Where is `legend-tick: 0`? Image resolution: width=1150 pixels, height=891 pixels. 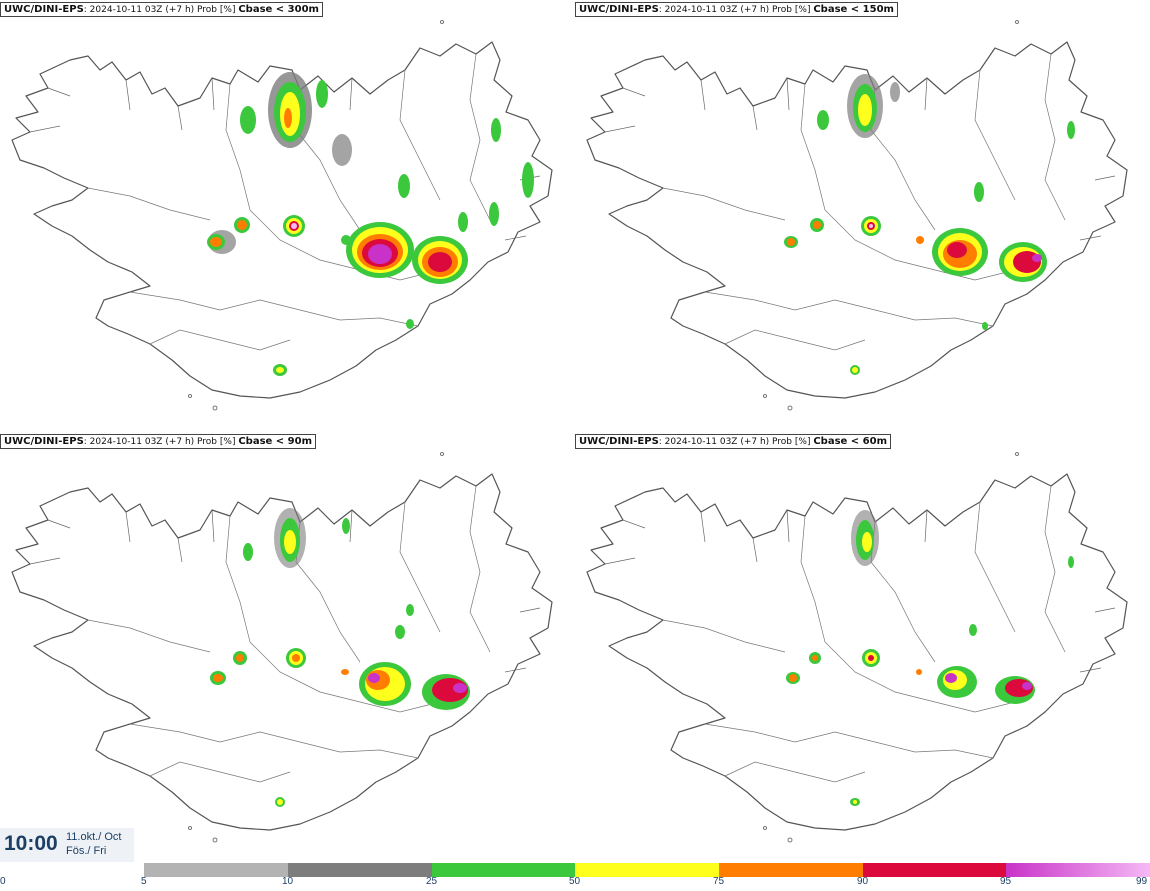 legend-tick: 0 is located at coordinates (3, 881).